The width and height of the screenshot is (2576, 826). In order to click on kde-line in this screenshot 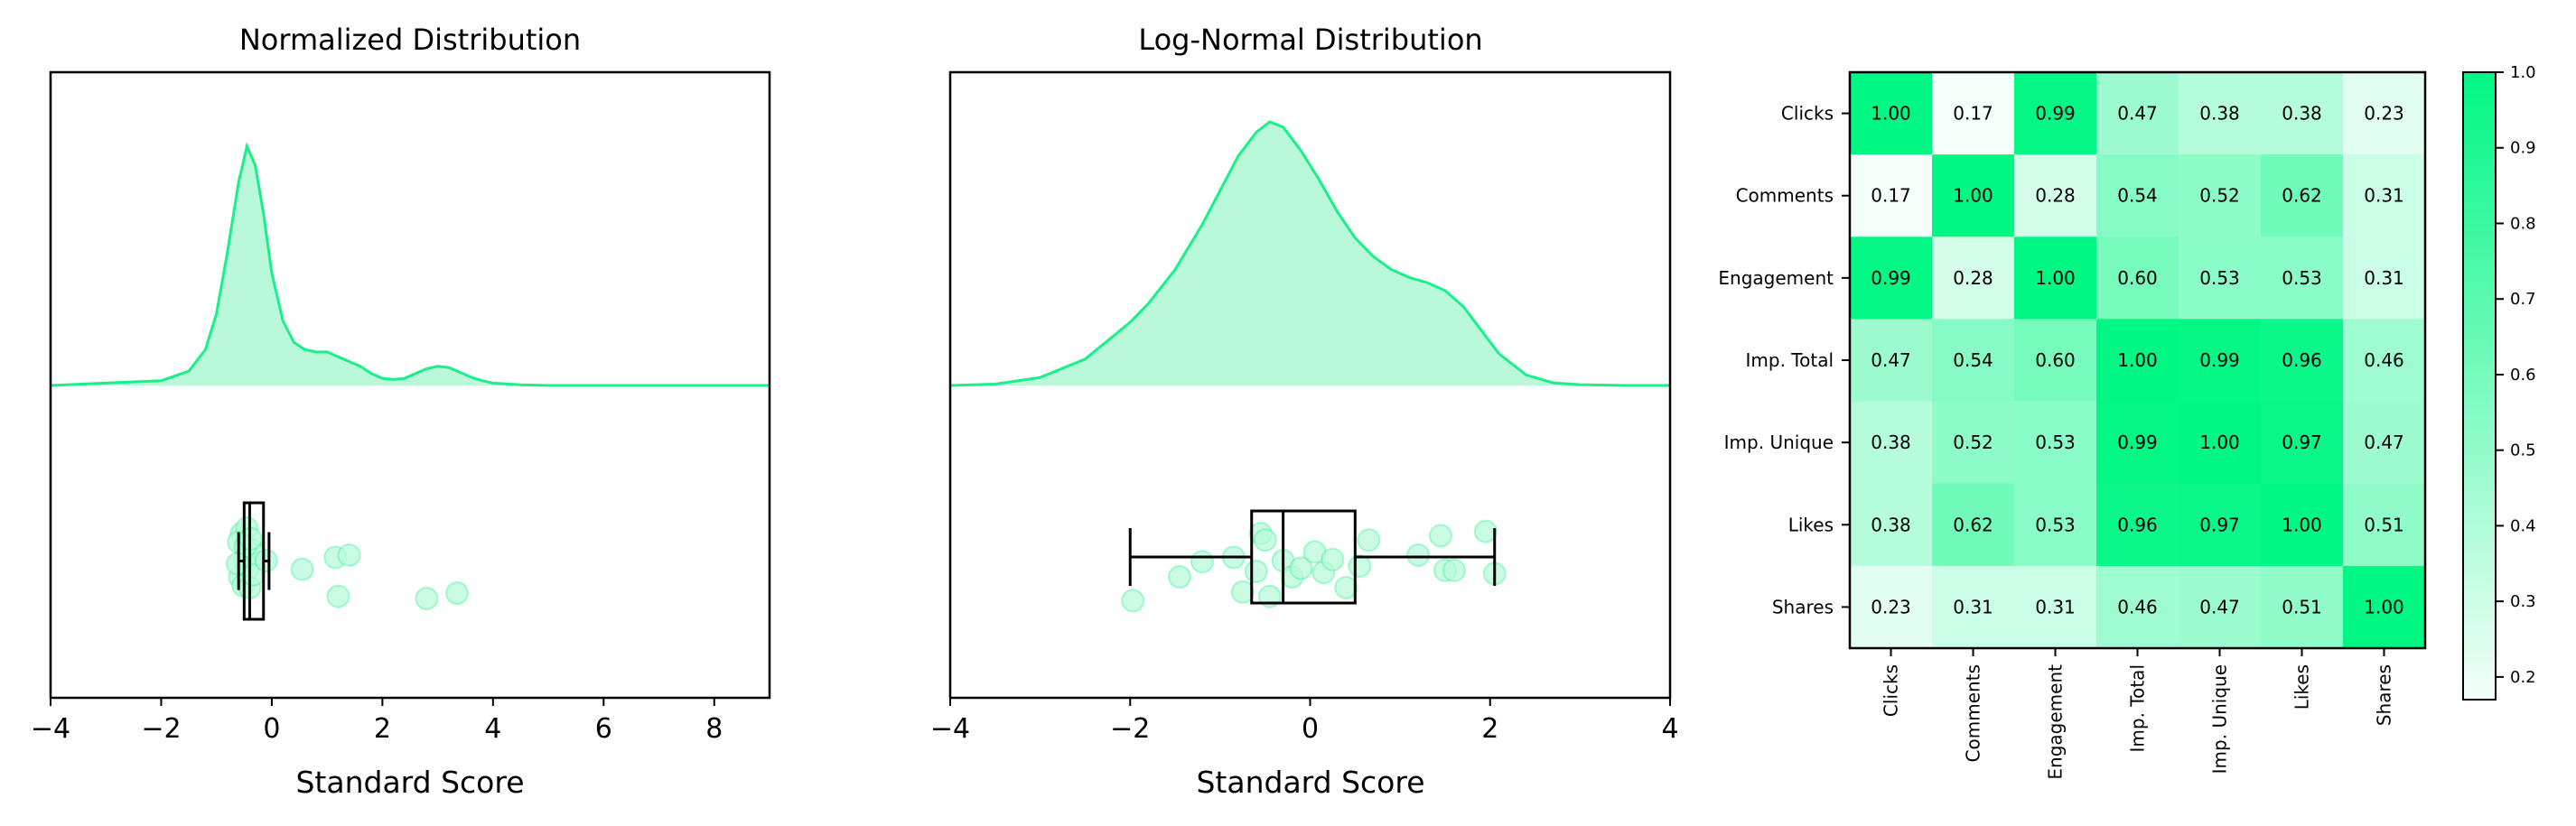, I will do `click(410, 264)`.